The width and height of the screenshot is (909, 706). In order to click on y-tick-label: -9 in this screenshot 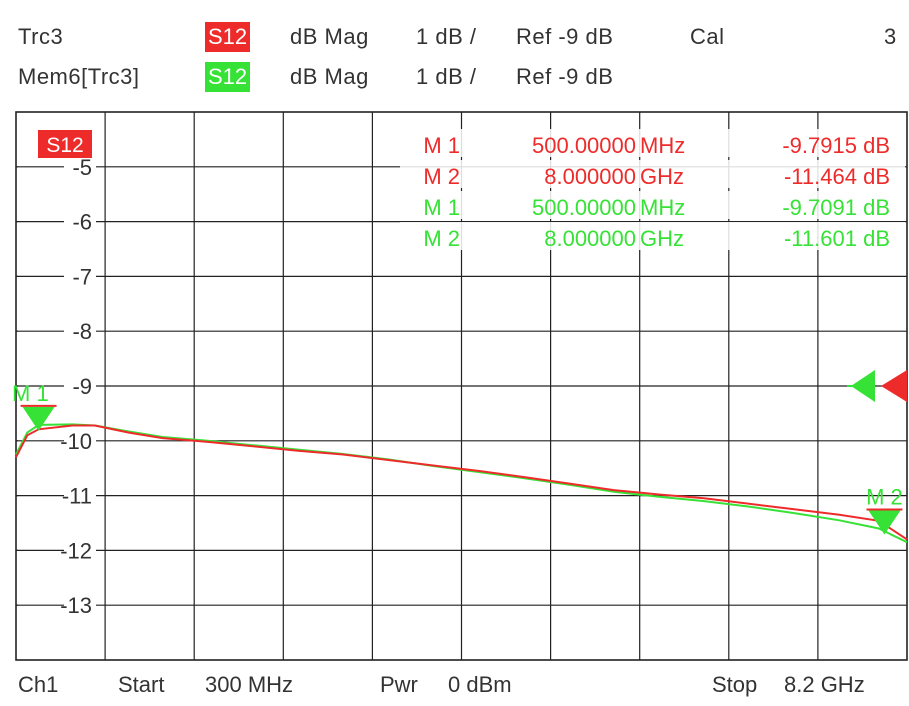, I will do `click(82, 386)`.